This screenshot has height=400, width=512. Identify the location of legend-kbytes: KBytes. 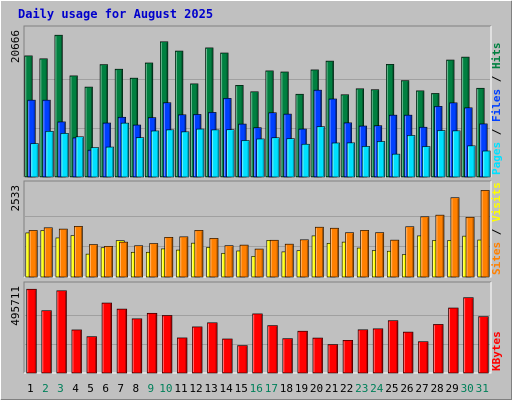
(496, 351).